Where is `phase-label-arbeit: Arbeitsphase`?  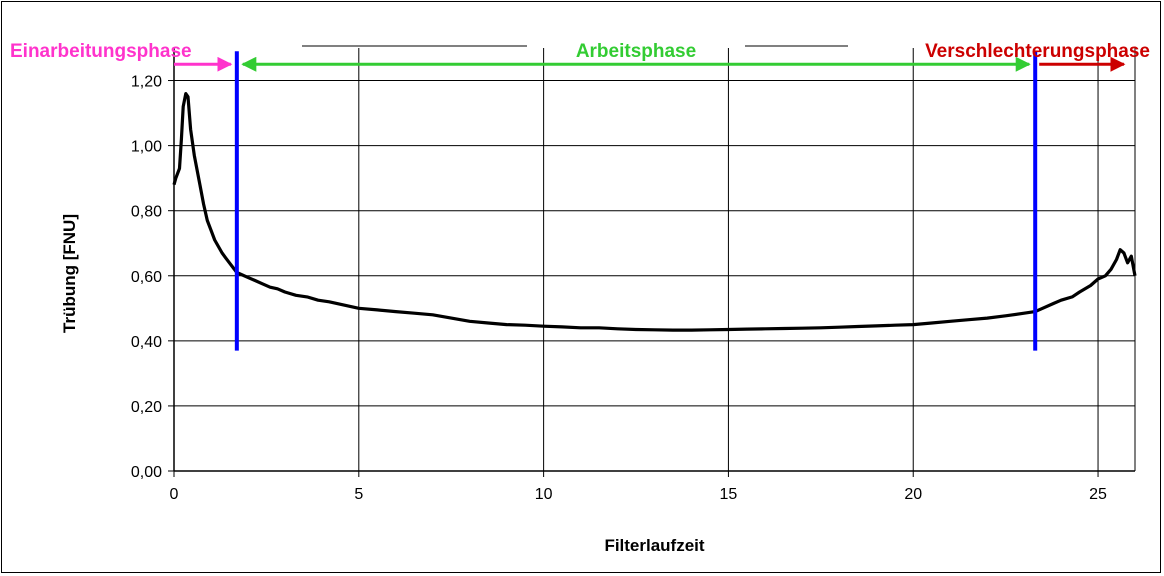 phase-label-arbeit: Arbeitsphase is located at coordinates (636, 51).